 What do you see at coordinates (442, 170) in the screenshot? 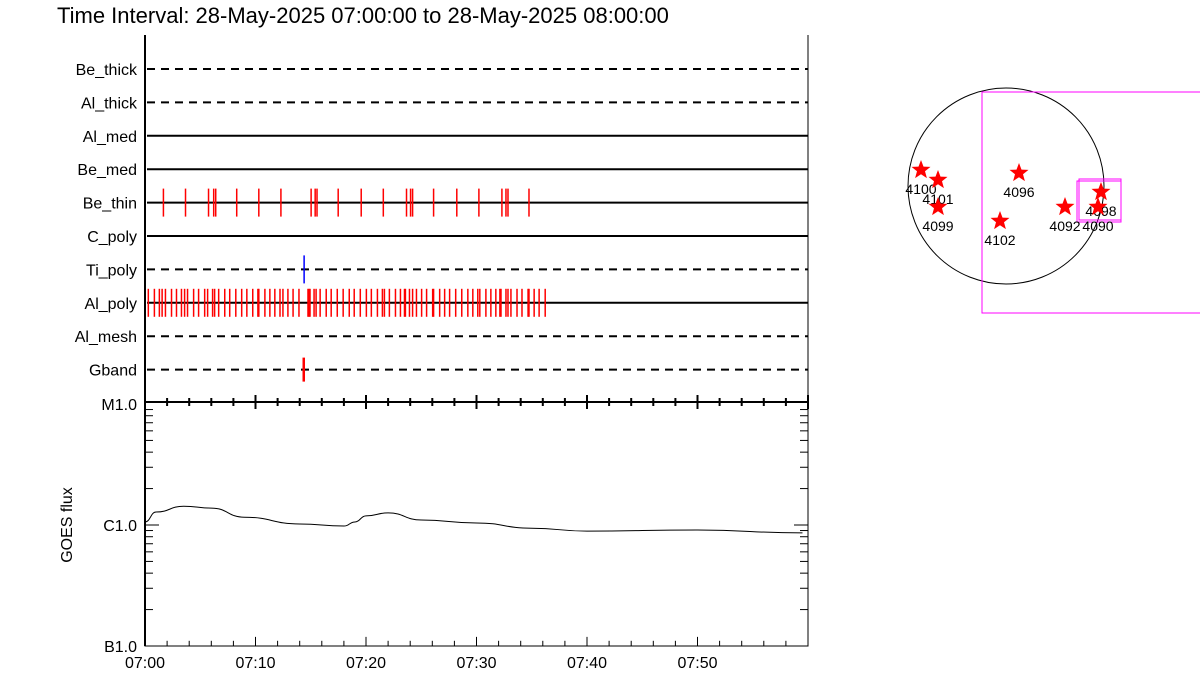
I see `timeline-row-be_med: Be_med` at bounding box center [442, 170].